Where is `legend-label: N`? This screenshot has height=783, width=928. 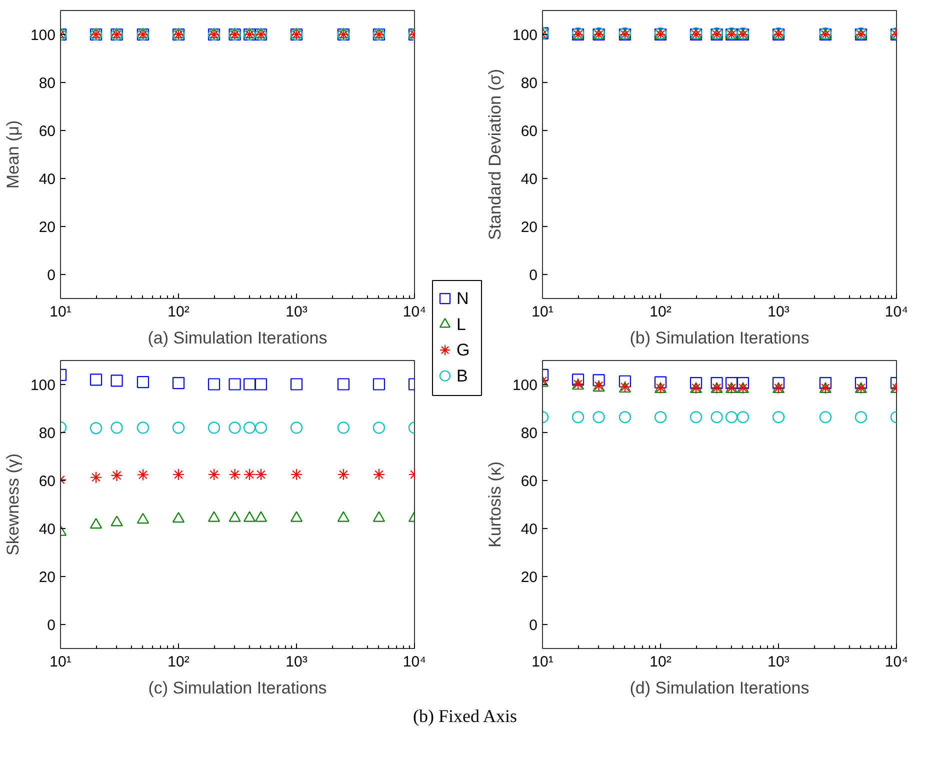
legend-label: N is located at coordinates (462, 298).